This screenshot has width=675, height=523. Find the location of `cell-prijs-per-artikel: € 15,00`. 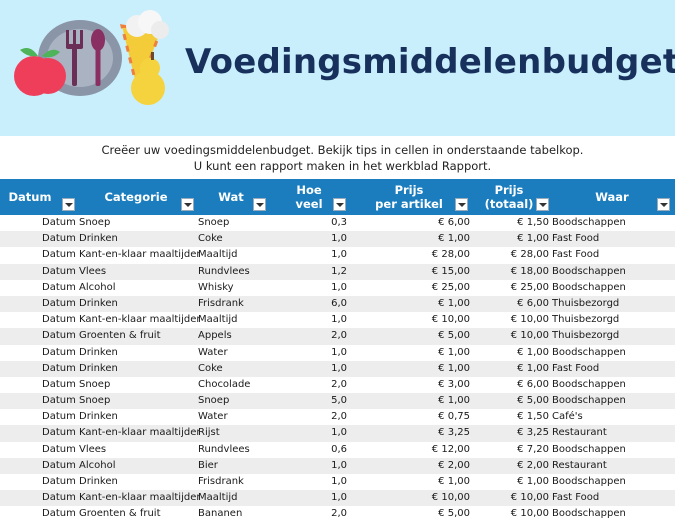

cell-prijs-per-artikel: € 15,00 is located at coordinates (411, 272).